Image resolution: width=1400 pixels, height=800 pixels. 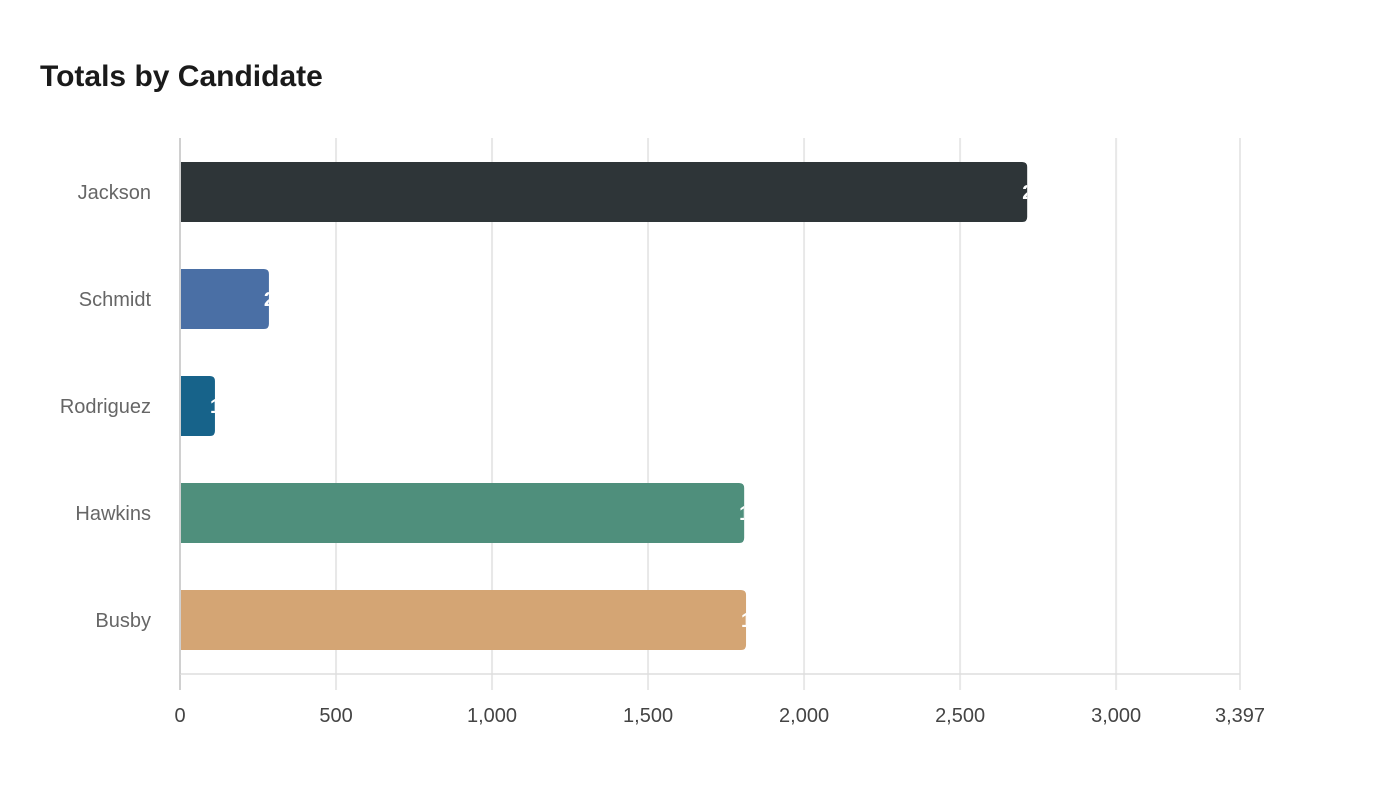 I want to click on x-tick-label: 3,397, so click(x=1240, y=716).